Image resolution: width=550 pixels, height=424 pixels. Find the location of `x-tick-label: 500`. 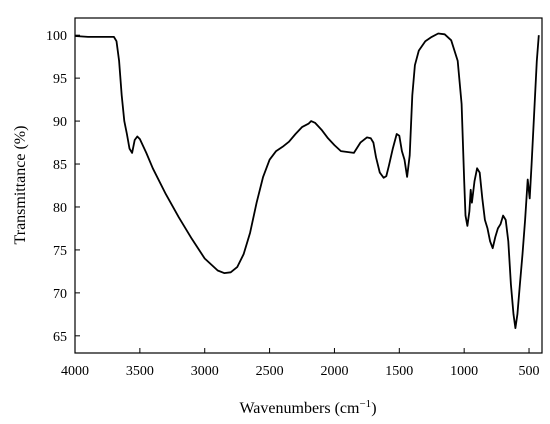

x-tick-label: 500 is located at coordinates (529, 371).